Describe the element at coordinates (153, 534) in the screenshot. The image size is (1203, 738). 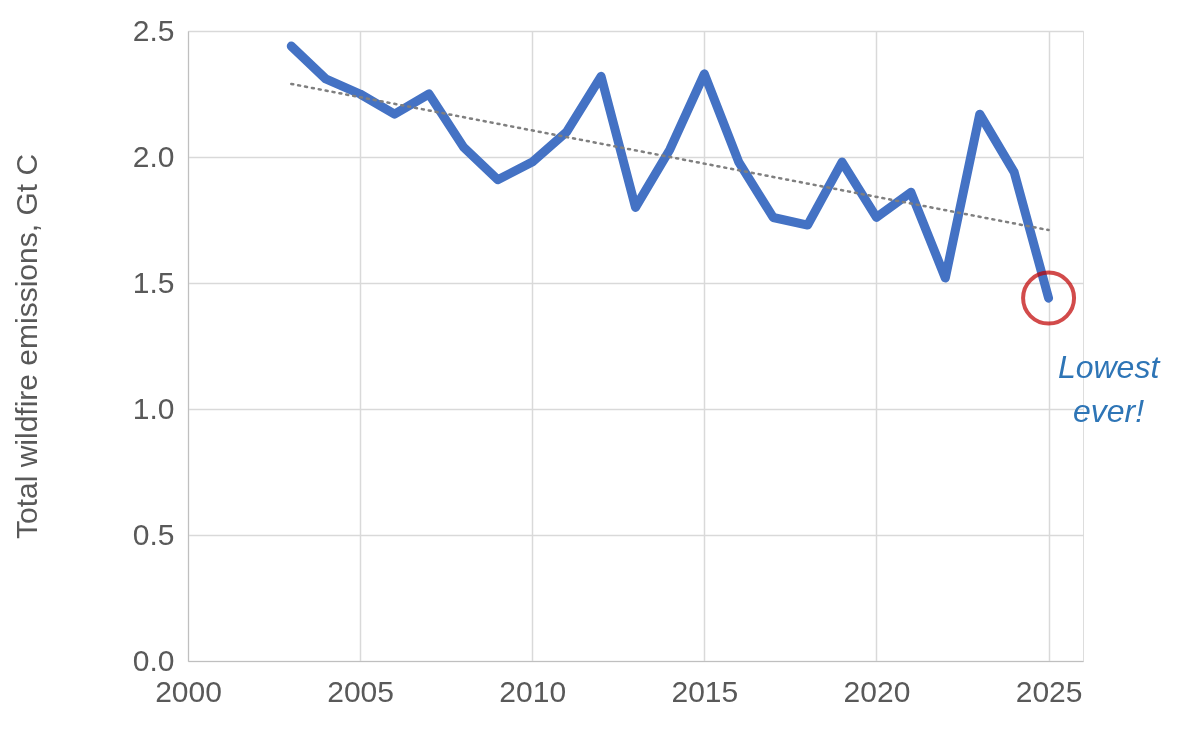
I see `y-tick-label: 0.5` at that location.